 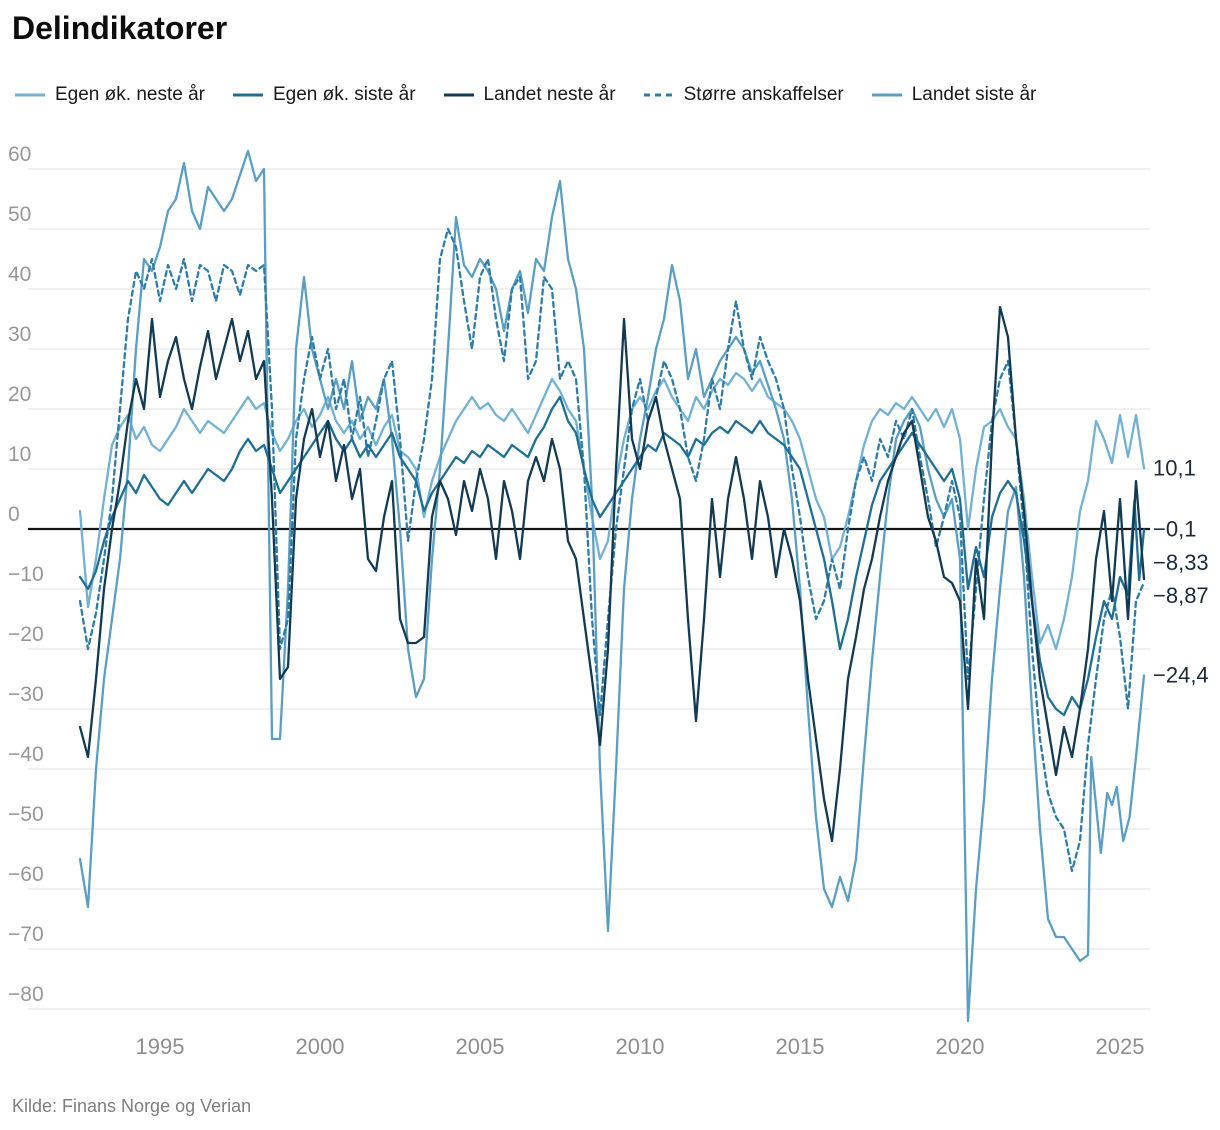 What do you see at coordinates (344, 94) in the screenshot?
I see `legend-label: Egen øk. siste år` at bounding box center [344, 94].